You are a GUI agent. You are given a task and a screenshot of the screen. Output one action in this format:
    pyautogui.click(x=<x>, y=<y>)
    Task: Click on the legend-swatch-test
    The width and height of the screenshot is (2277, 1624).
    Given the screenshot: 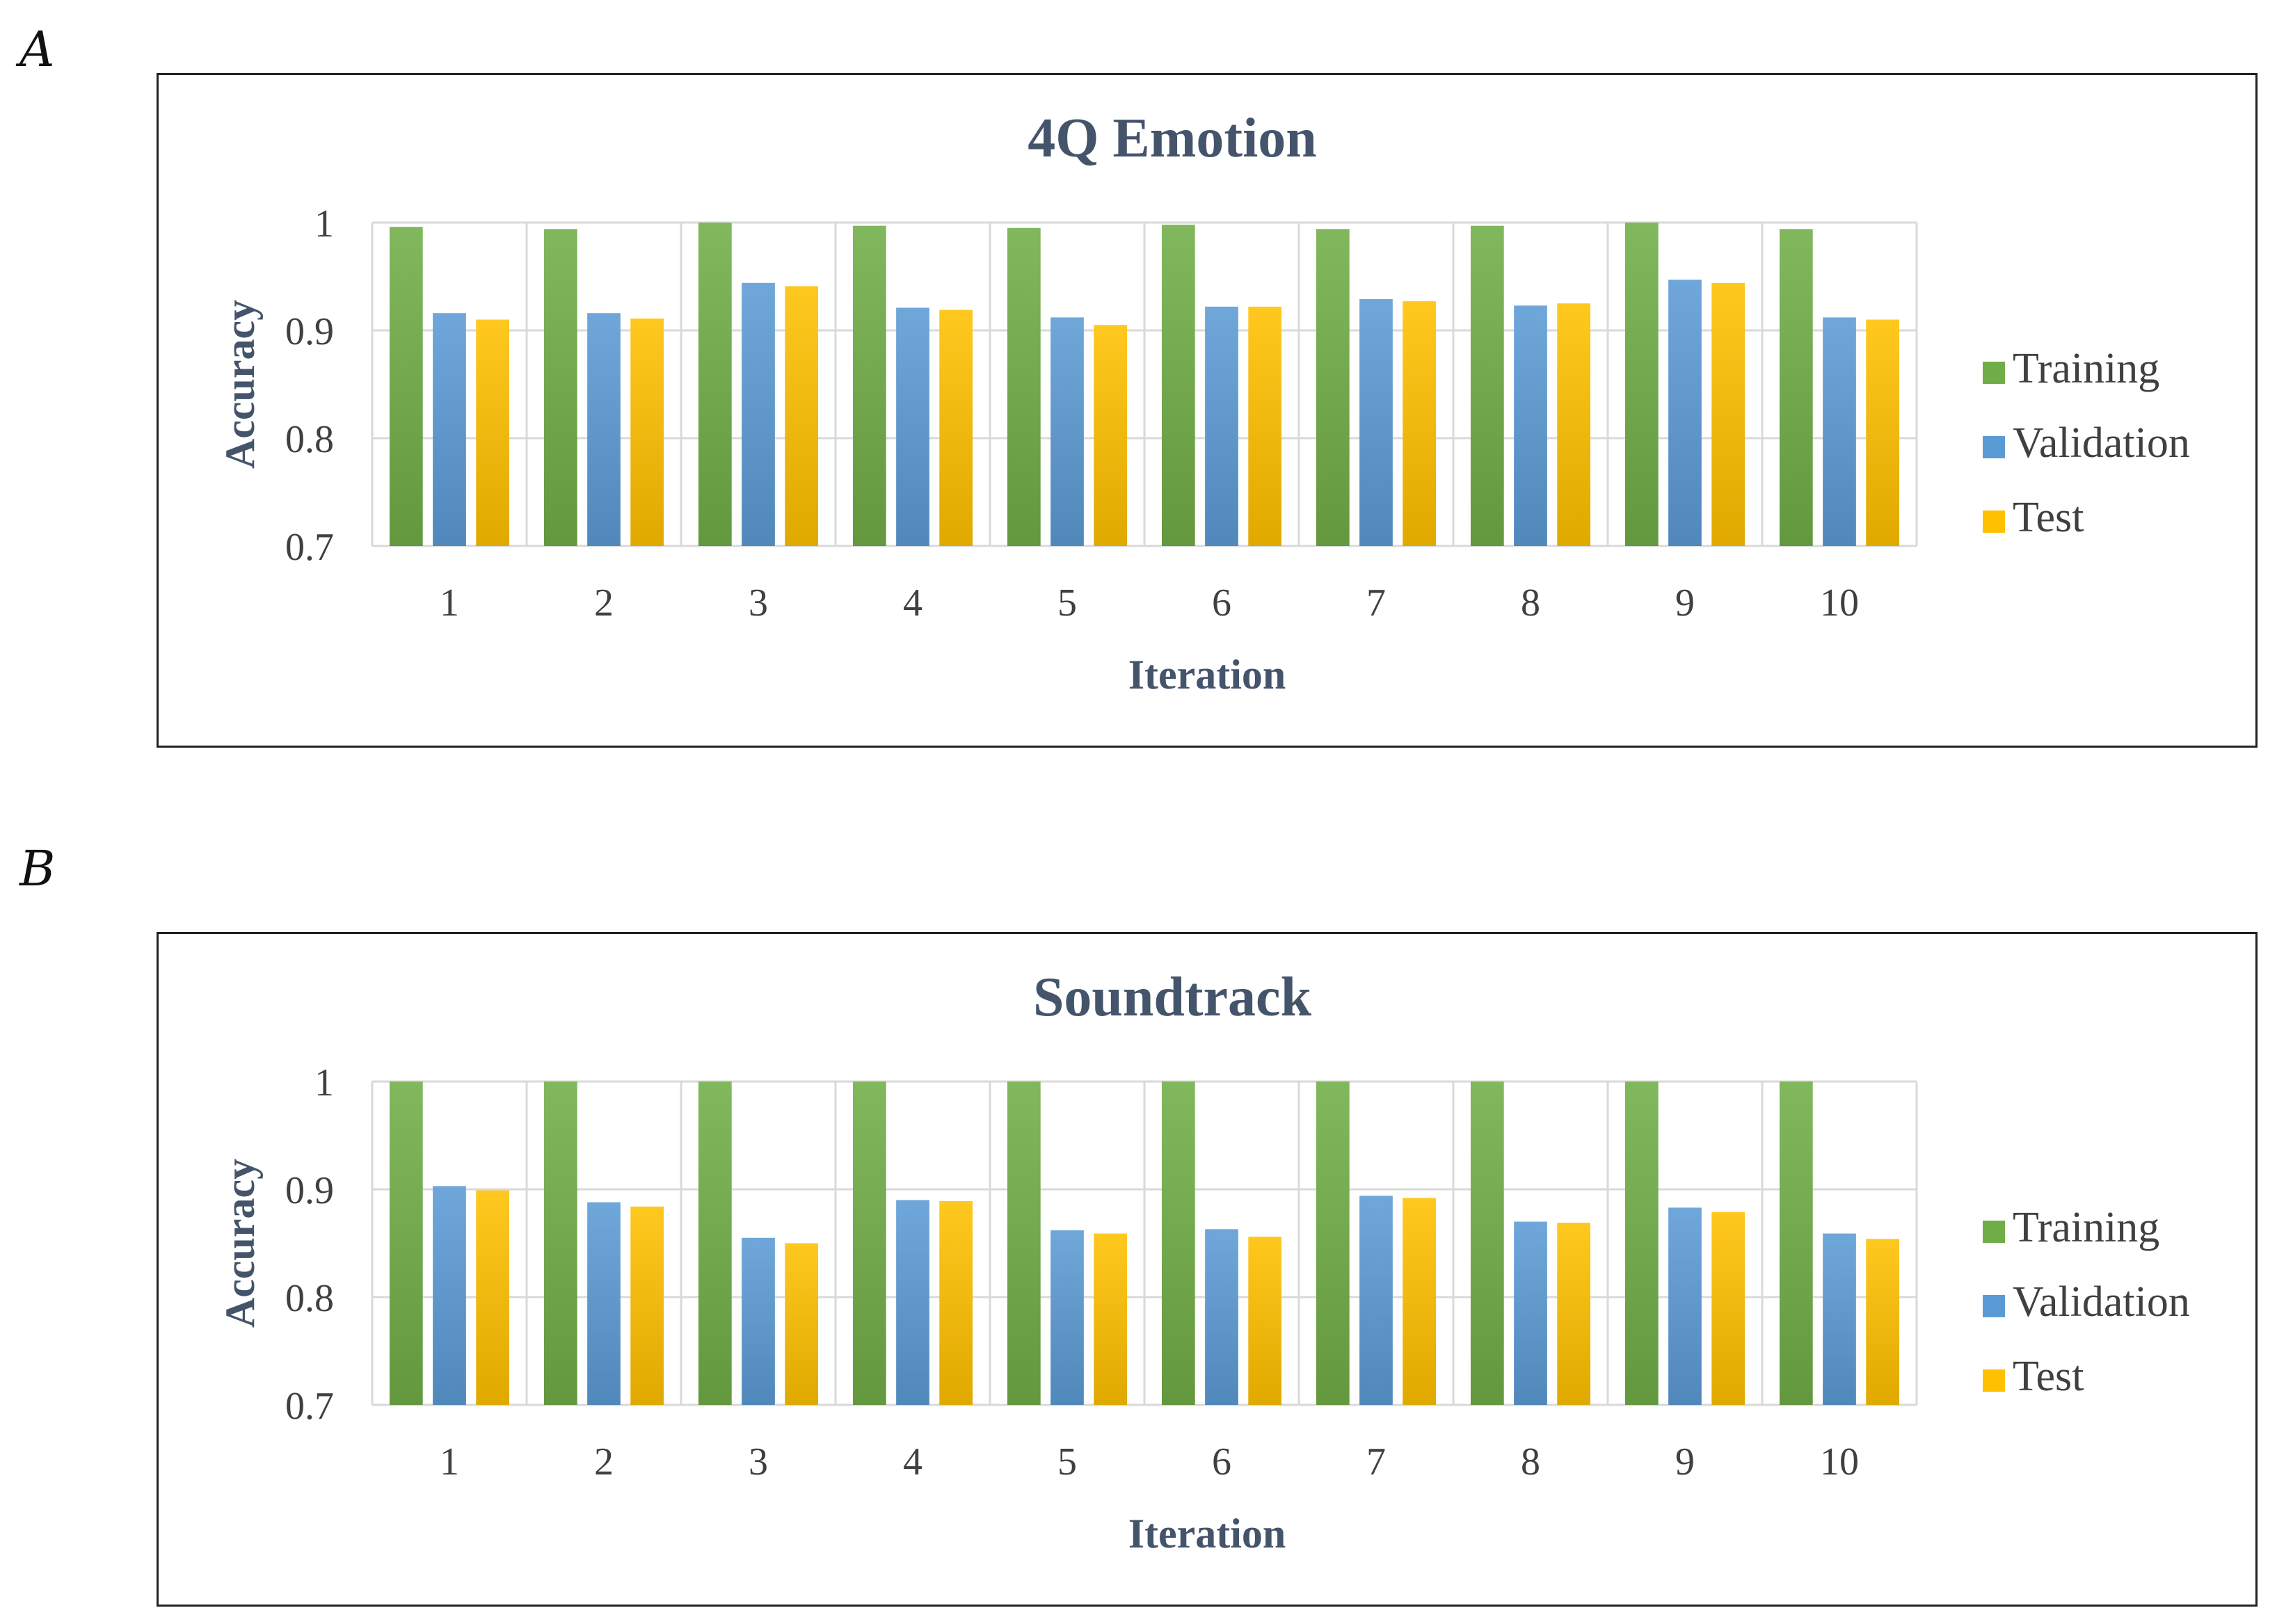 What is the action you would take?
    pyautogui.click(x=1994, y=521)
    